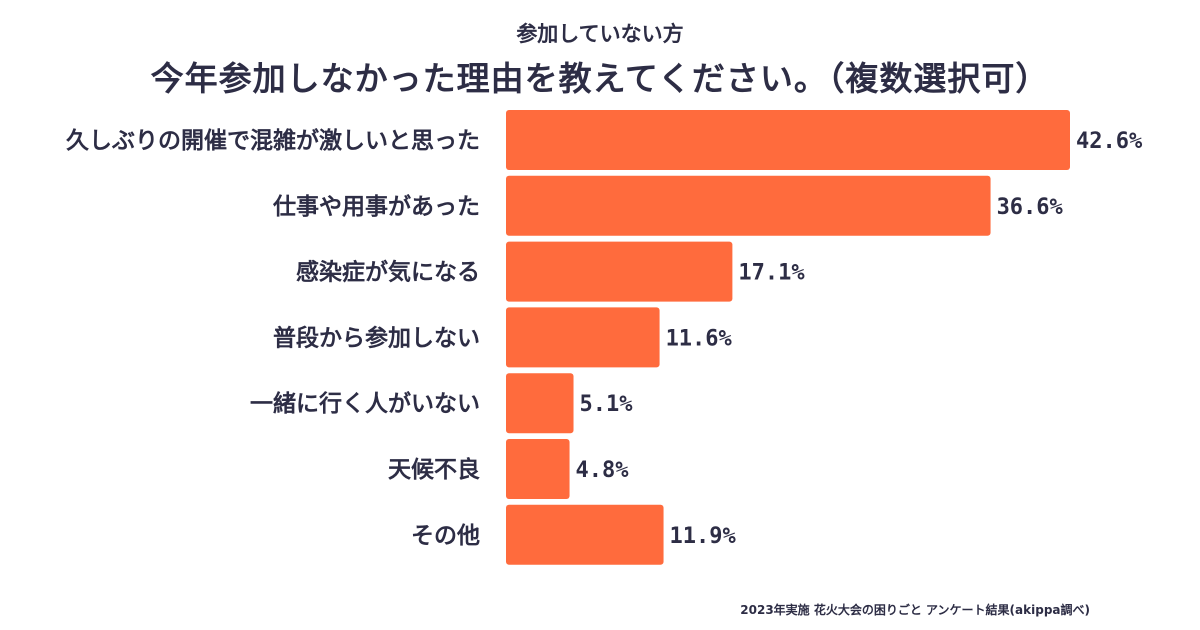 The image size is (1200, 630). I want to click on value-label-5: 4.8%, so click(603, 470).